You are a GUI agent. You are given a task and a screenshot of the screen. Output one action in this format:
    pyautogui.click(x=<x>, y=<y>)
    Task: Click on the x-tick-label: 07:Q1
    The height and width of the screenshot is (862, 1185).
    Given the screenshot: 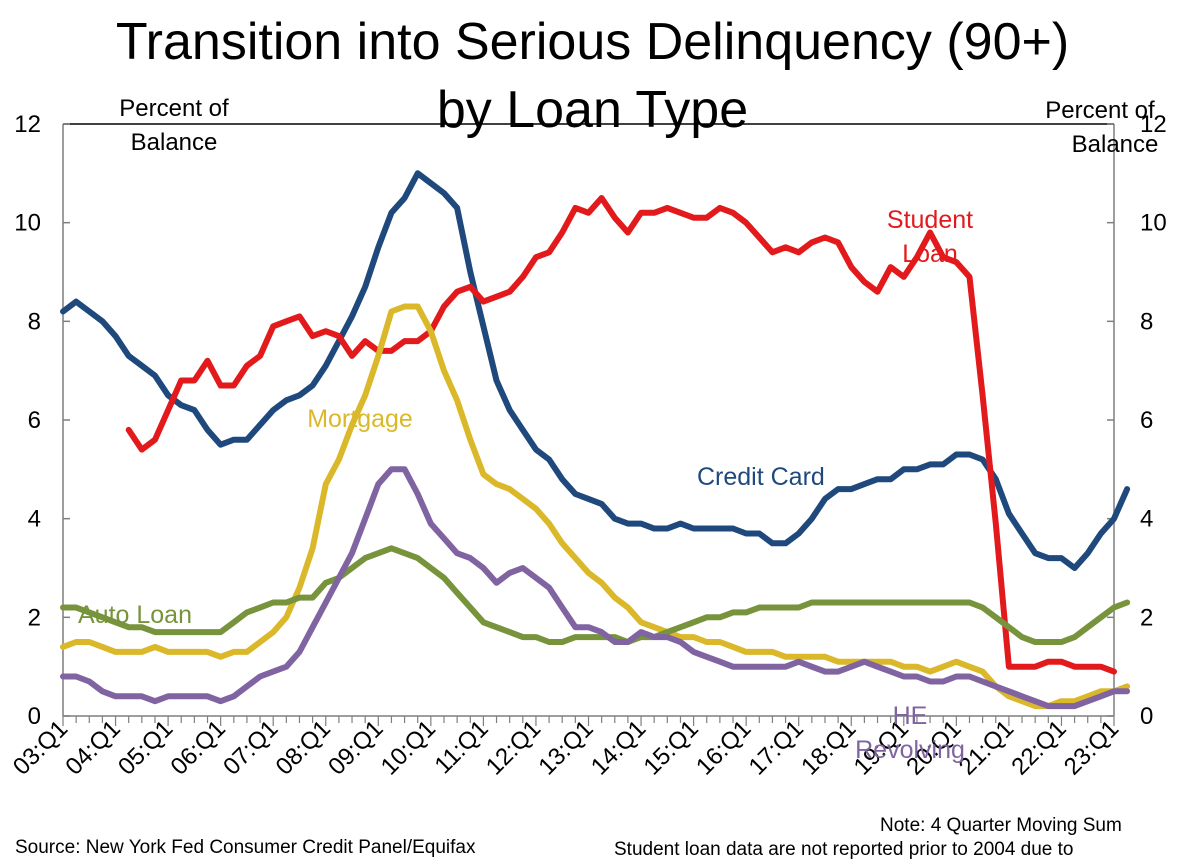 What is the action you would take?
    pyautogui.click(x=250, y=747)
    